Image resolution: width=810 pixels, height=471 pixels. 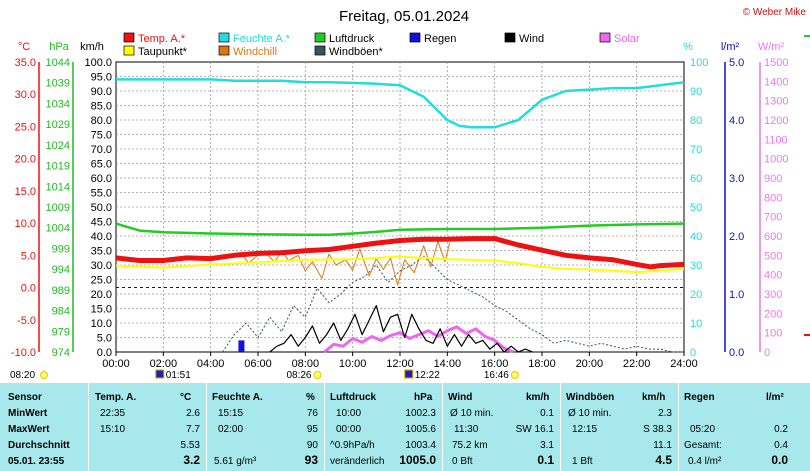 What do you see at coordinates (427, 375) in the screenshot?
I see `time-marker-label: 12:22` at bounding box center [427, 375].